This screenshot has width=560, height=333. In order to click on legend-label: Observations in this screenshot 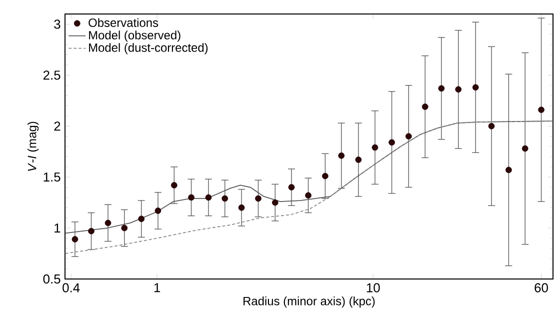, I will do `click(123, 22)`.